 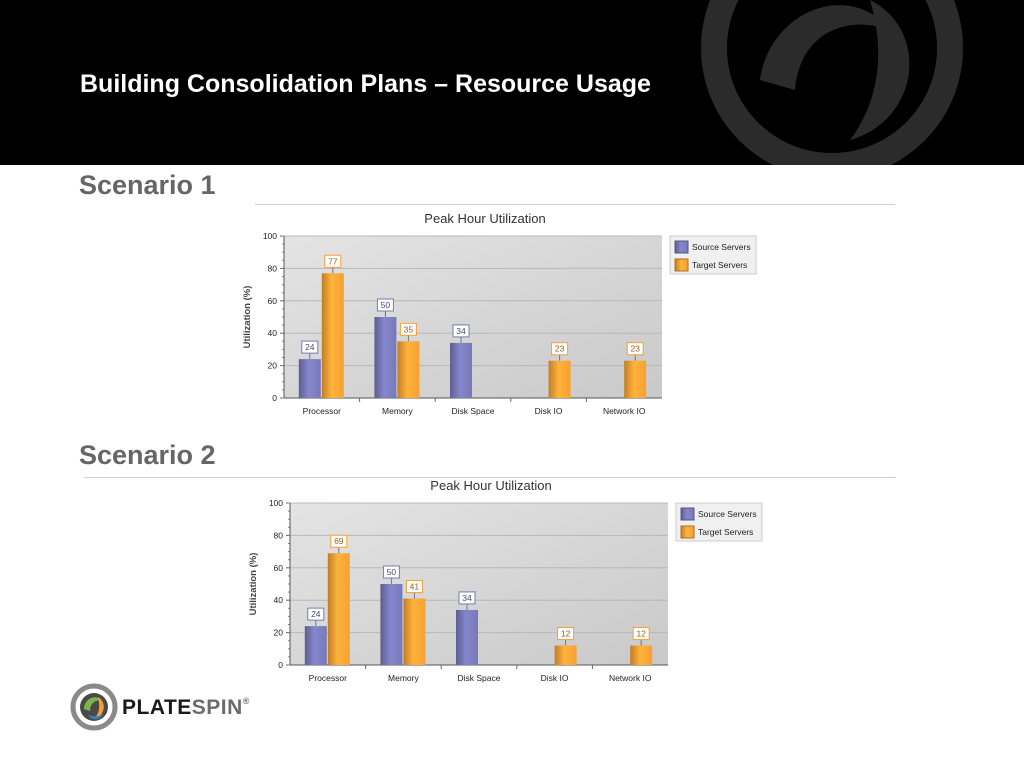 I want to click on brand-wordmark: PLATESPIN®, so click(x=186, y=708).